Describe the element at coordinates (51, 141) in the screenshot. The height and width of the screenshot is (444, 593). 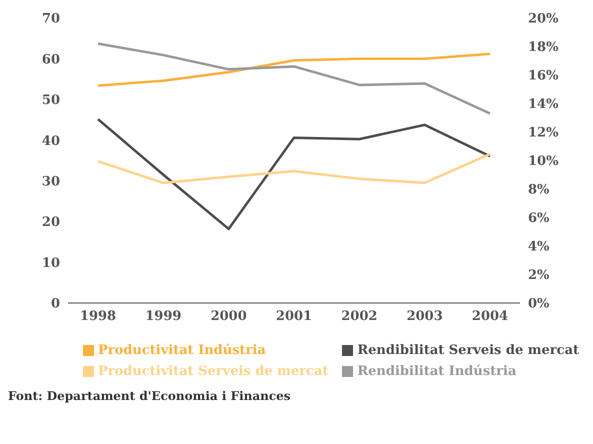
I see `y-tick-label: 40` at that location.